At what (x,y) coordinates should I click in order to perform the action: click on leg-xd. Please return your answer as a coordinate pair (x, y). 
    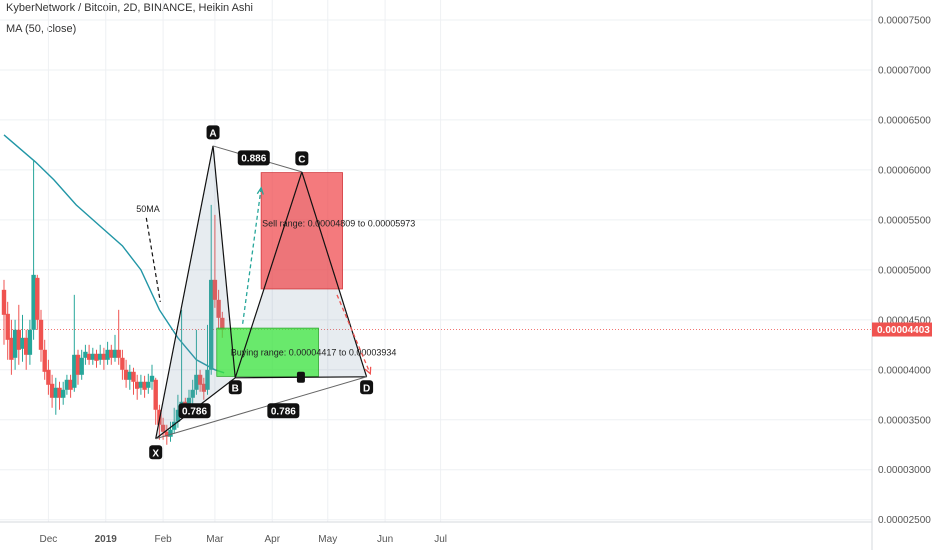
    Looking at the image, I should click on (261, 408).